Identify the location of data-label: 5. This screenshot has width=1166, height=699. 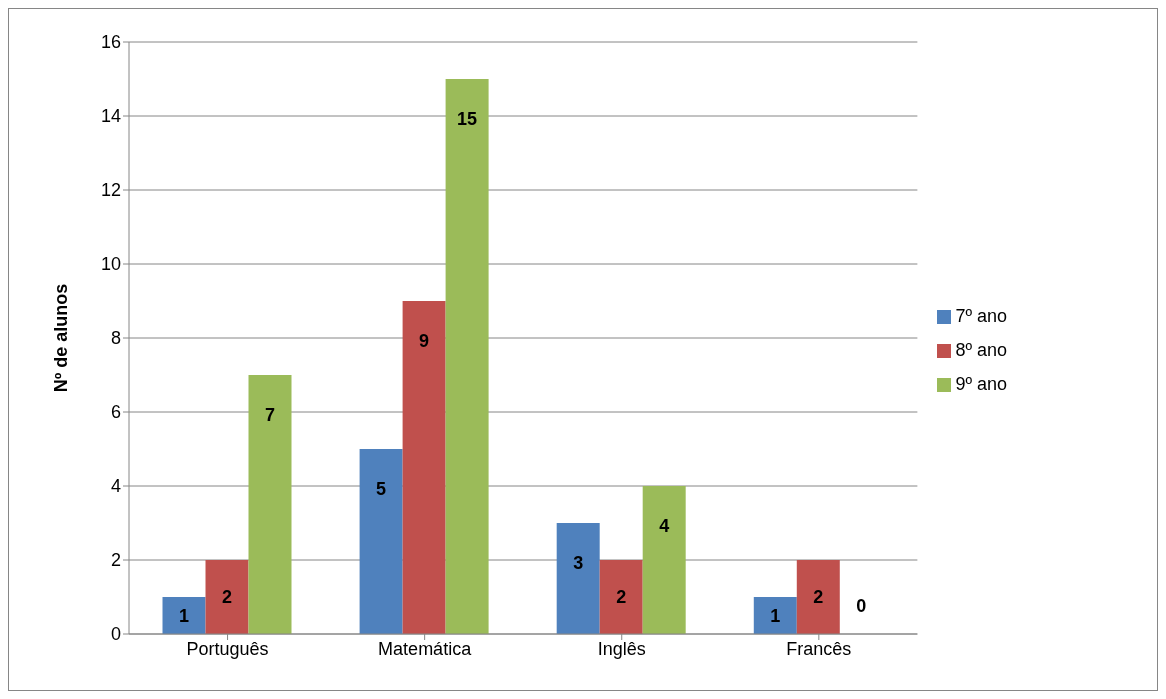
(381, 489).